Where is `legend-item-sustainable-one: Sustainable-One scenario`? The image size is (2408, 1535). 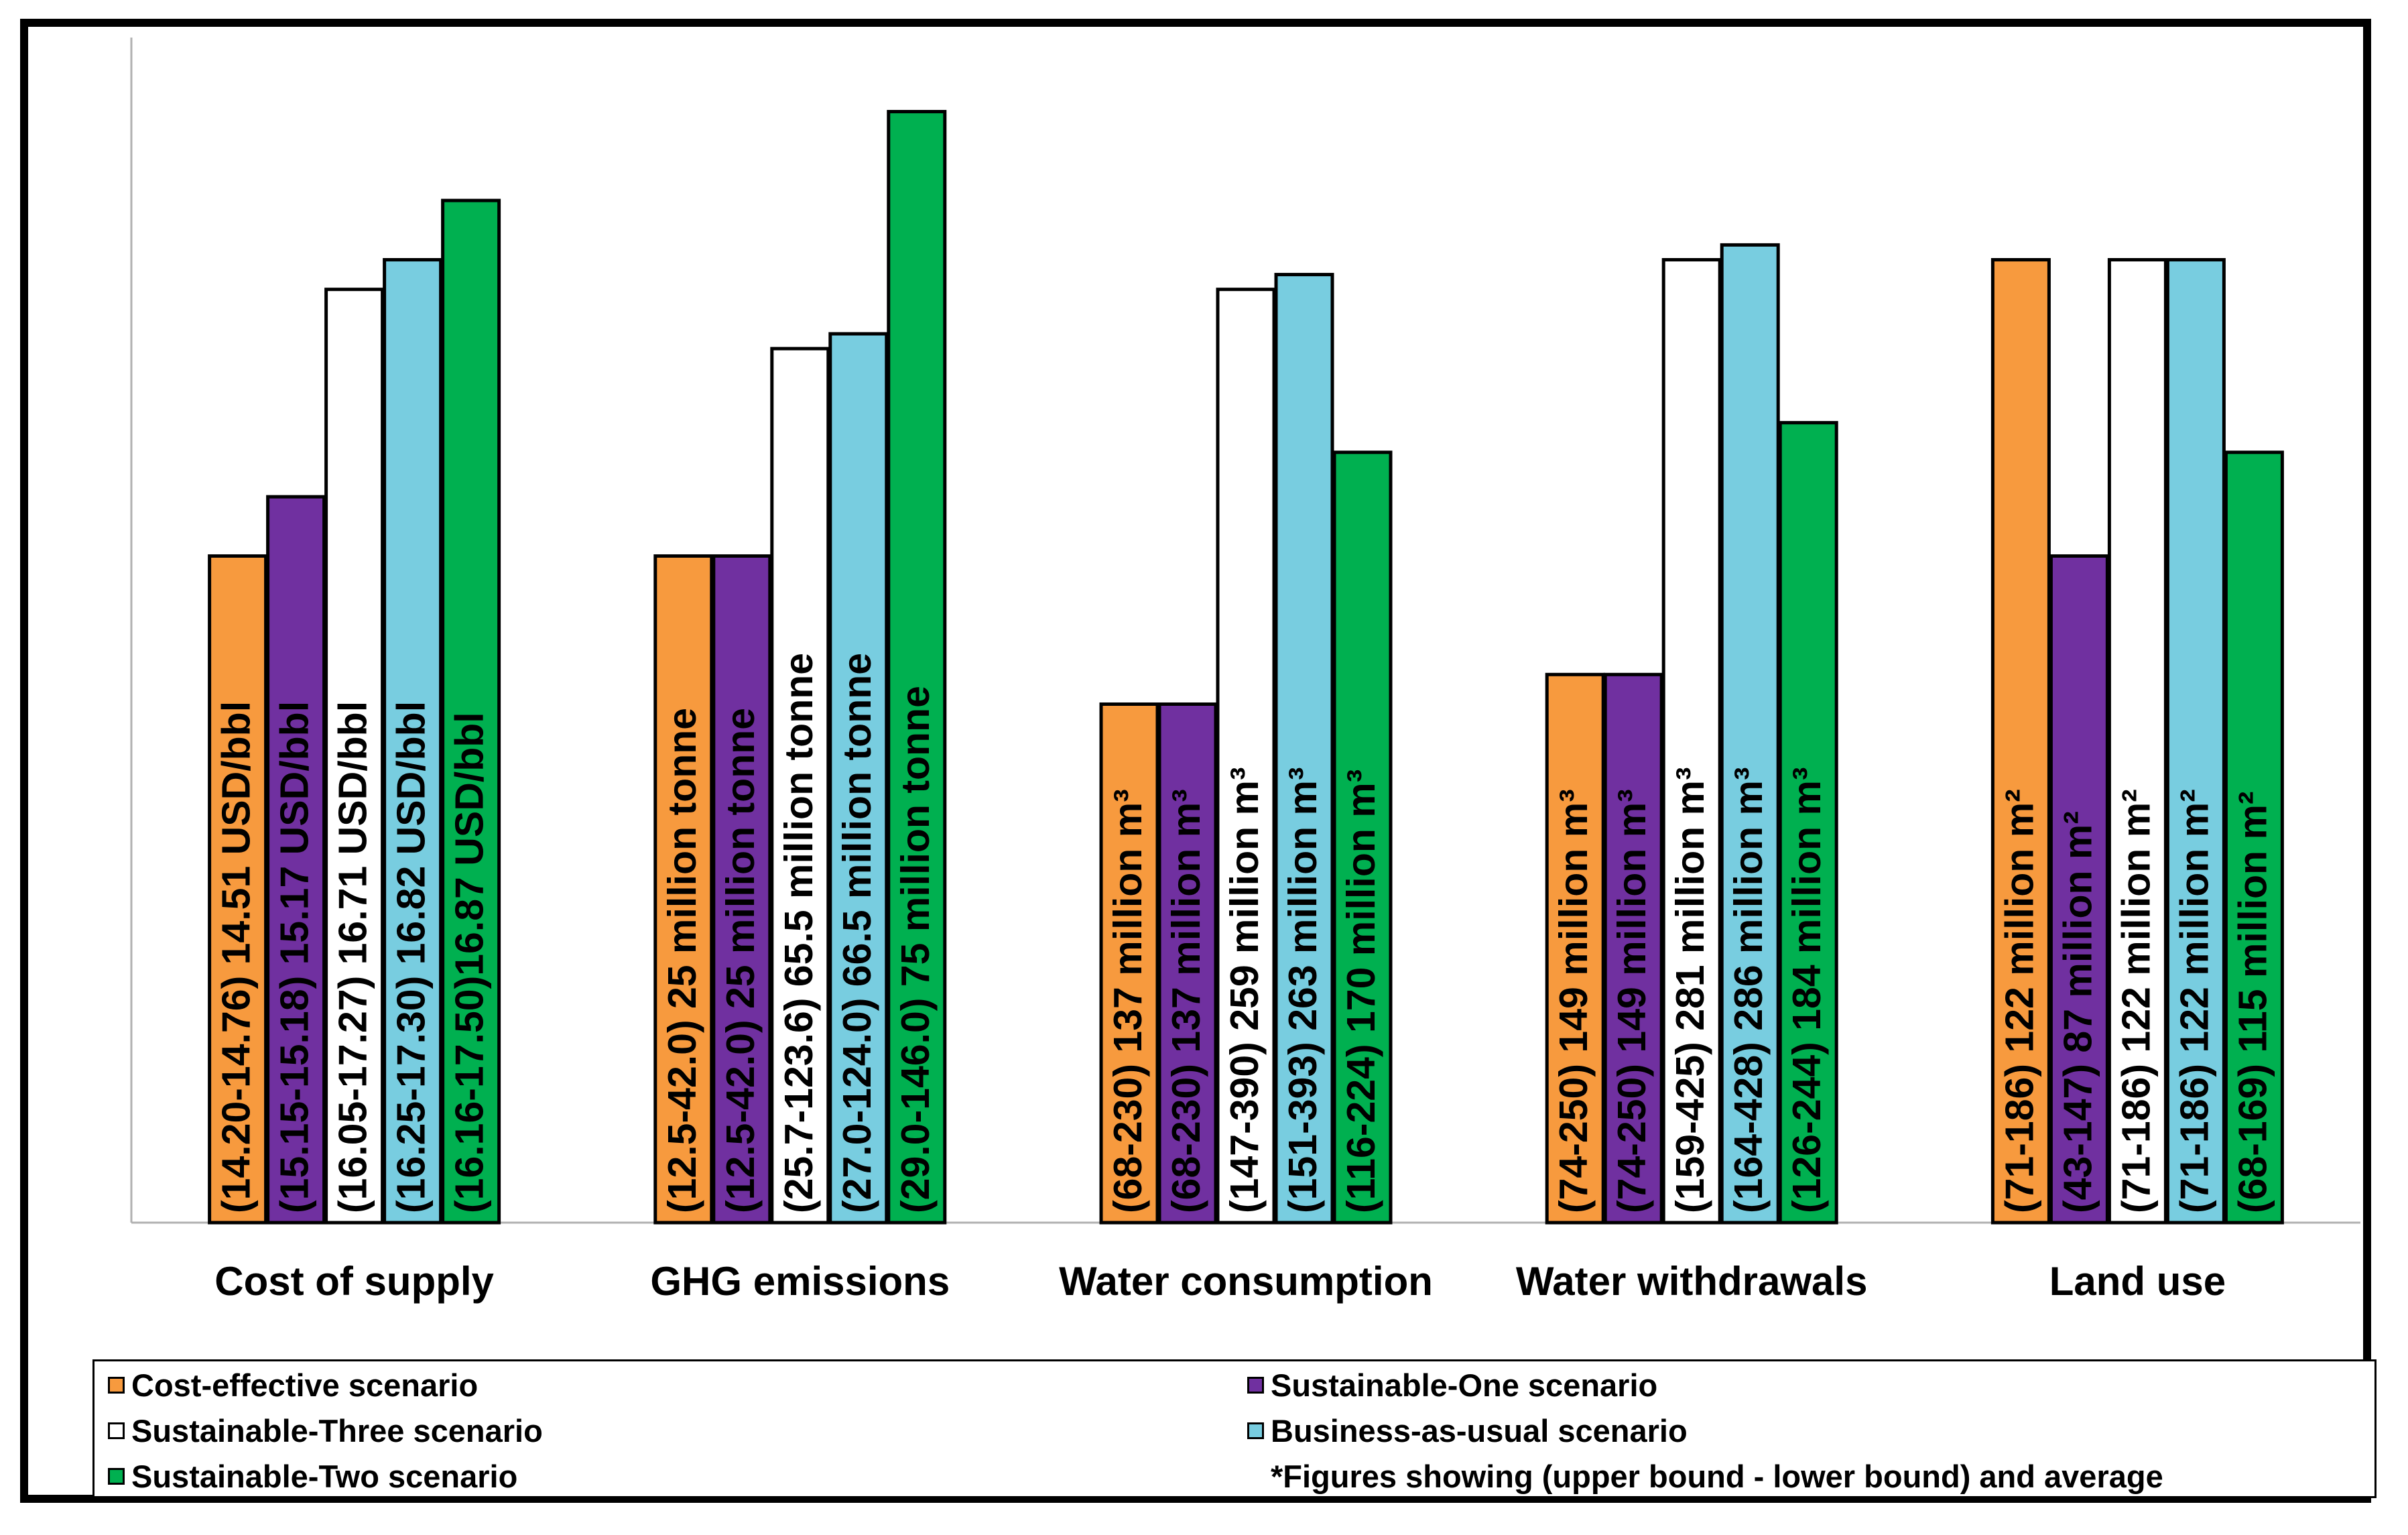
legend-item-sustainable-one: Sustainable-One scenario is located at coordinates (1452, 1385).